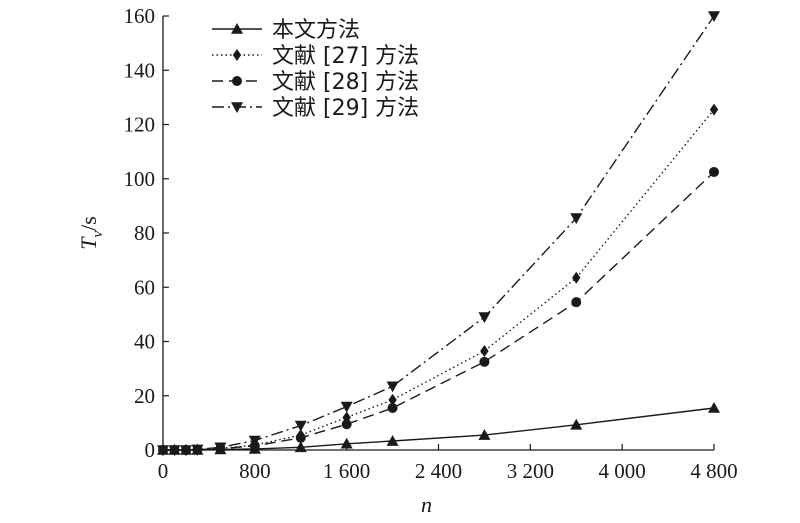 The height and width of the screenshot is (523, 800). What do you see at coordinates (144, 233) in the screenshot?
I see `y-tick-label: 80` at bounding box center [144, 233].